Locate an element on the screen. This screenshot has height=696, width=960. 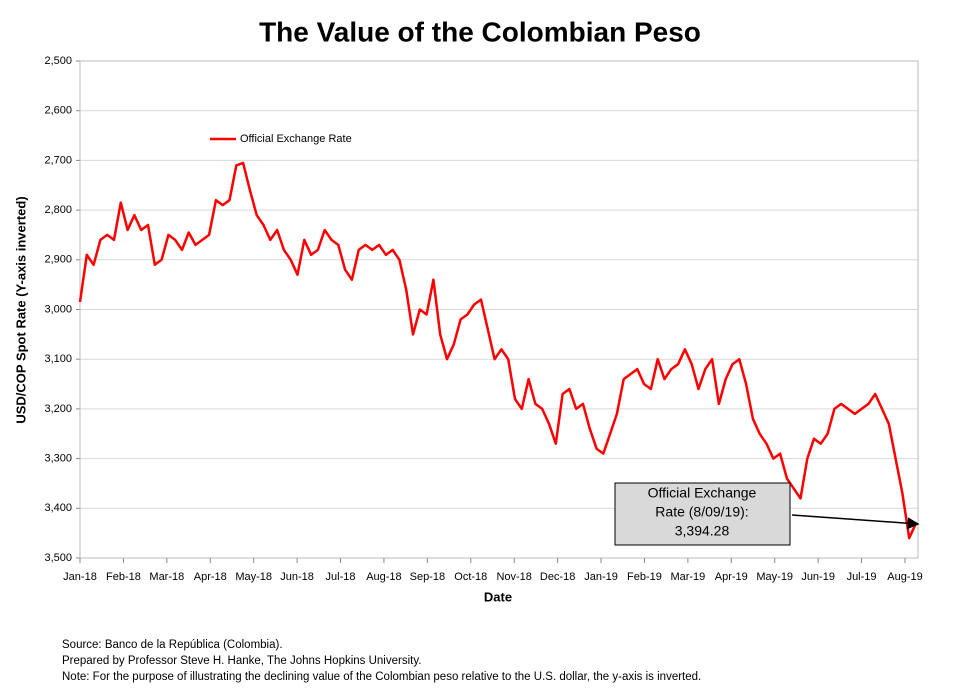
annotation-box is located at coordinates (702, 514).